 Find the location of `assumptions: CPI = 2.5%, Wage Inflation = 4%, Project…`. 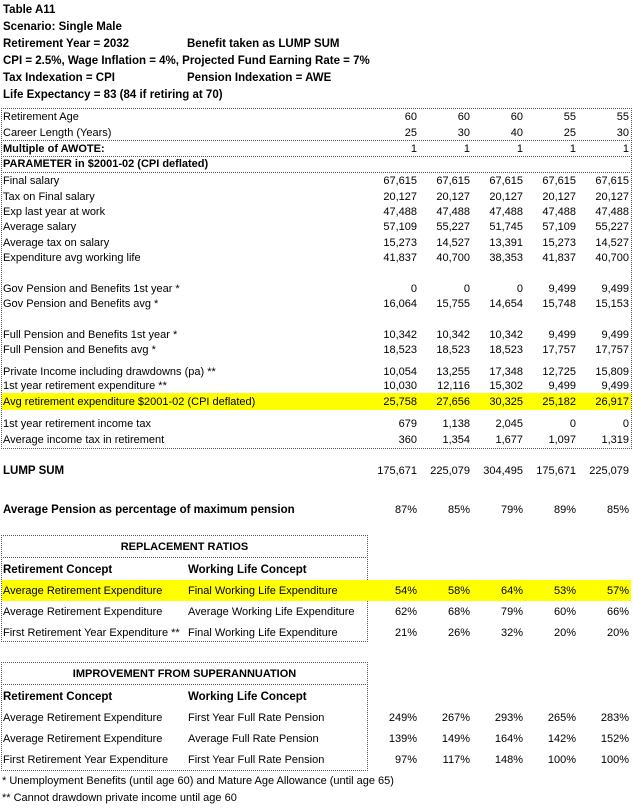

assumptions: CPI = 2.5%, Wage Inflation = 4%, Project… is located at coordinates (186, 61).